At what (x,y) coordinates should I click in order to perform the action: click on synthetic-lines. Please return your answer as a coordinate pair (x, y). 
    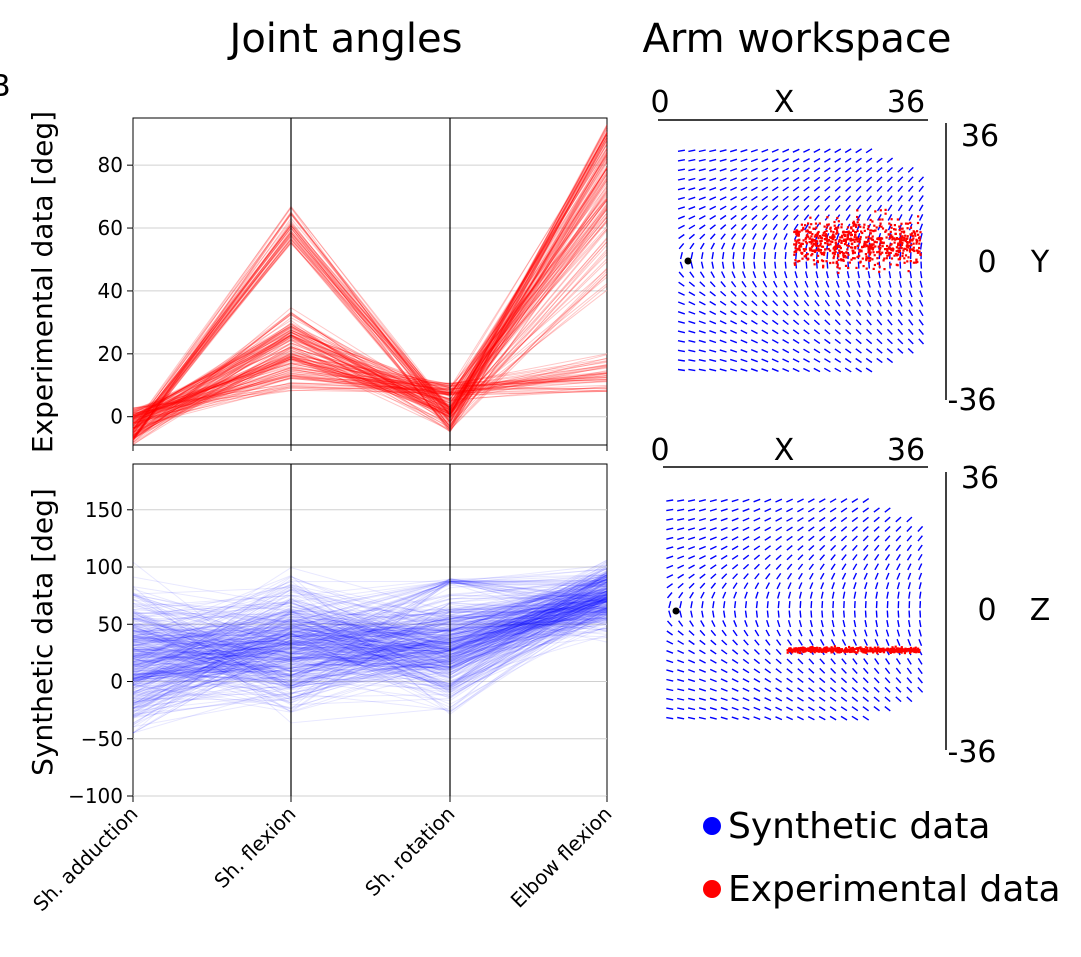
    Looking at the image, I should click on (370, 646).